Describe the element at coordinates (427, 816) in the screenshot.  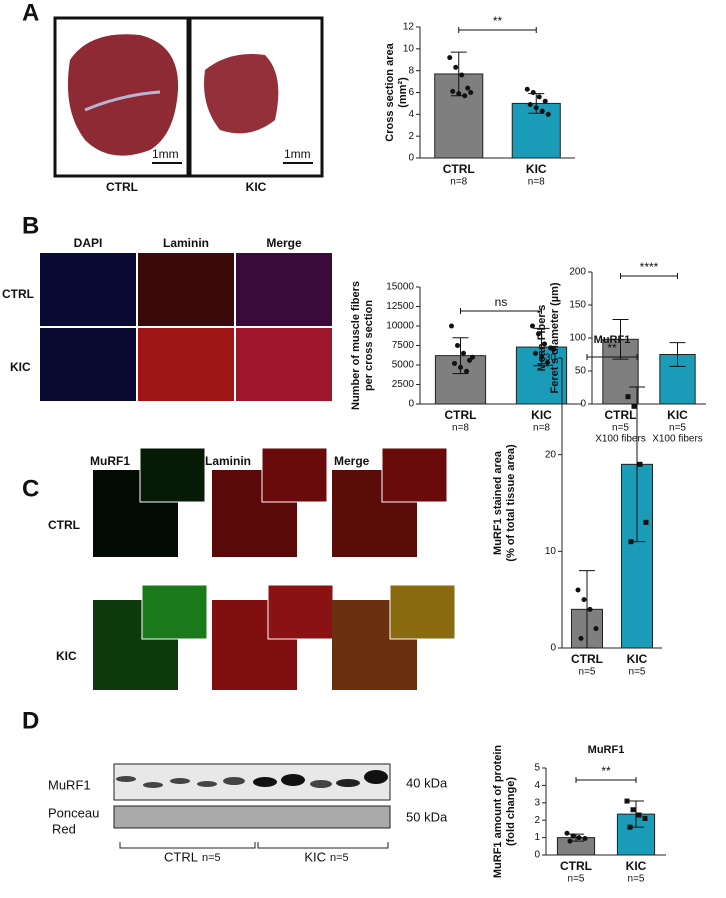
I see `size-label: 50 kDa` at that location.